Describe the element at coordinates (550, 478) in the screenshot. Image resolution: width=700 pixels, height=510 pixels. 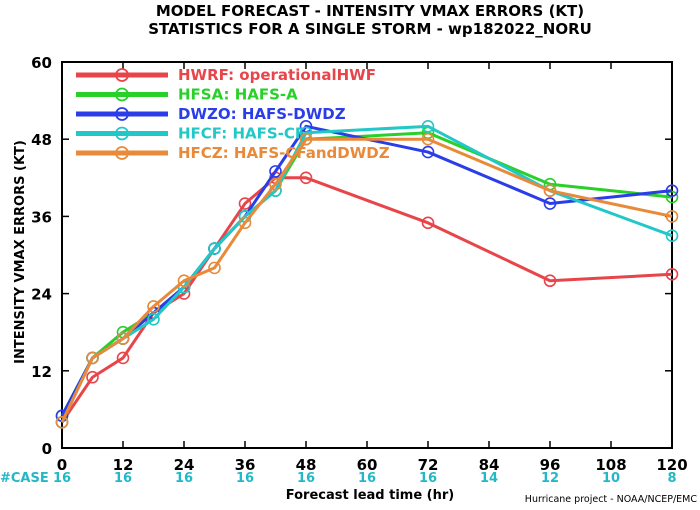
I see `case-count: 12` at that location.